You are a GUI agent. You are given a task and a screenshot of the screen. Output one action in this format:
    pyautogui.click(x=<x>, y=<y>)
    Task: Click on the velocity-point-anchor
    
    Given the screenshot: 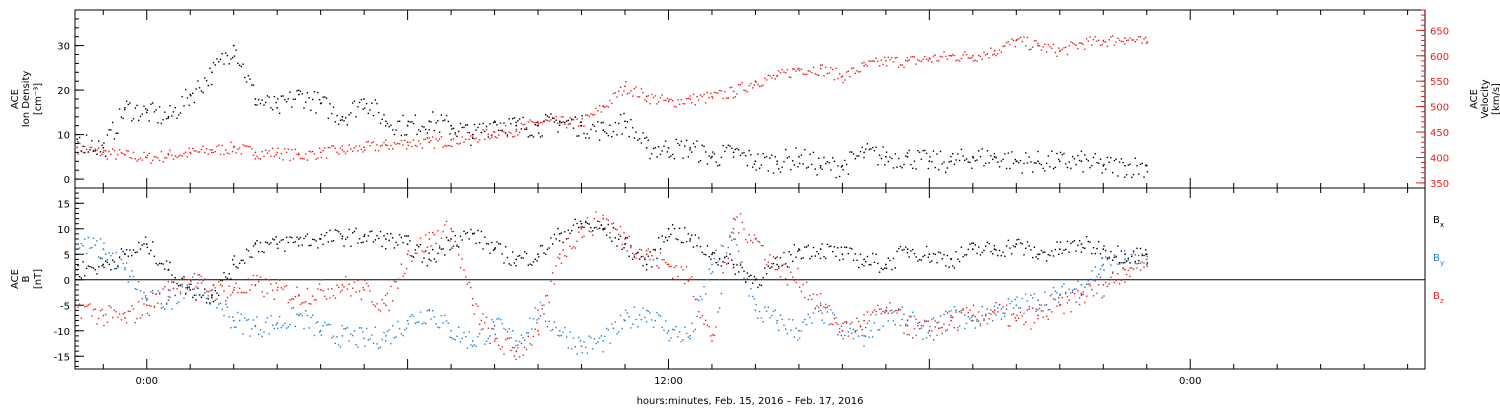 What is the action you would take?
    pyautogui.click(x=646, y=96)
    